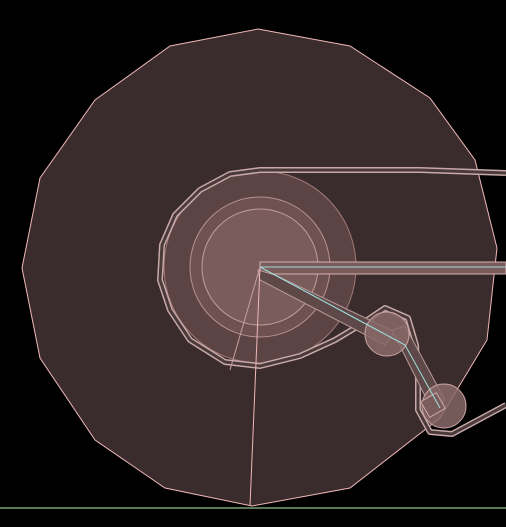  Describe the element at coordinates (255, 386) in the screenshot. I see `guide-line-spoke` at that location.